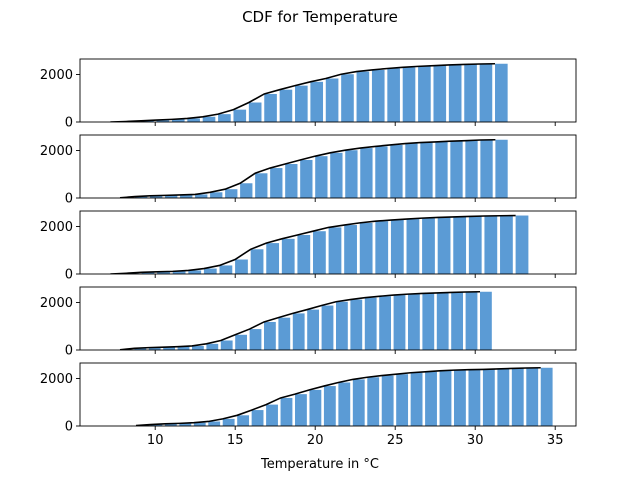 The width and height of the screenshot is (640, 480). Describe the element at coordinates (320, 17) in the screenshot. I see `chart-title: CDF for Temperature` at that location.